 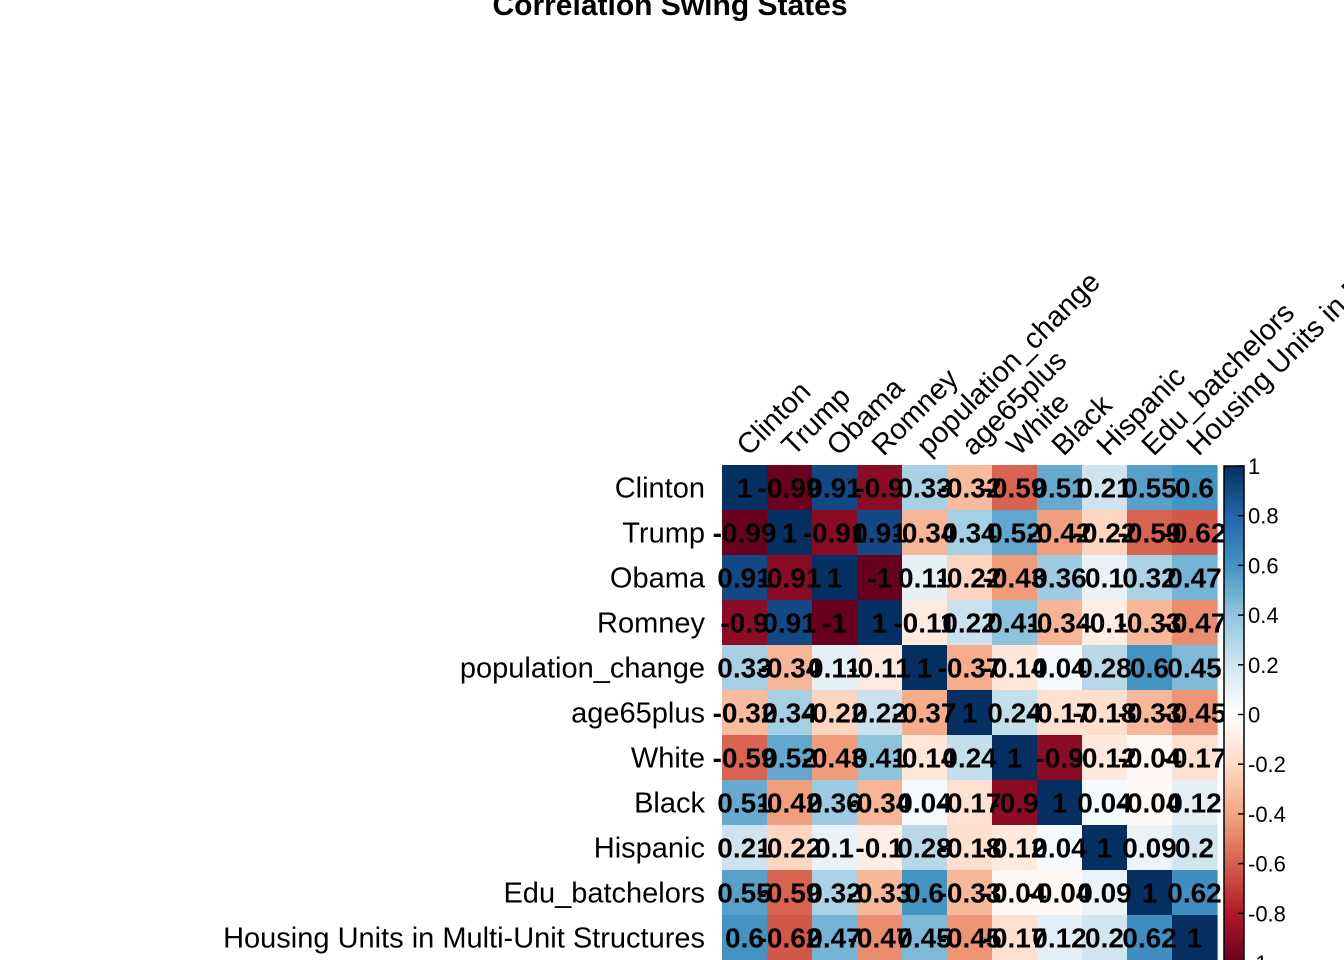 I want to click on row-label: Hispanic, so click(x=649, y=849).